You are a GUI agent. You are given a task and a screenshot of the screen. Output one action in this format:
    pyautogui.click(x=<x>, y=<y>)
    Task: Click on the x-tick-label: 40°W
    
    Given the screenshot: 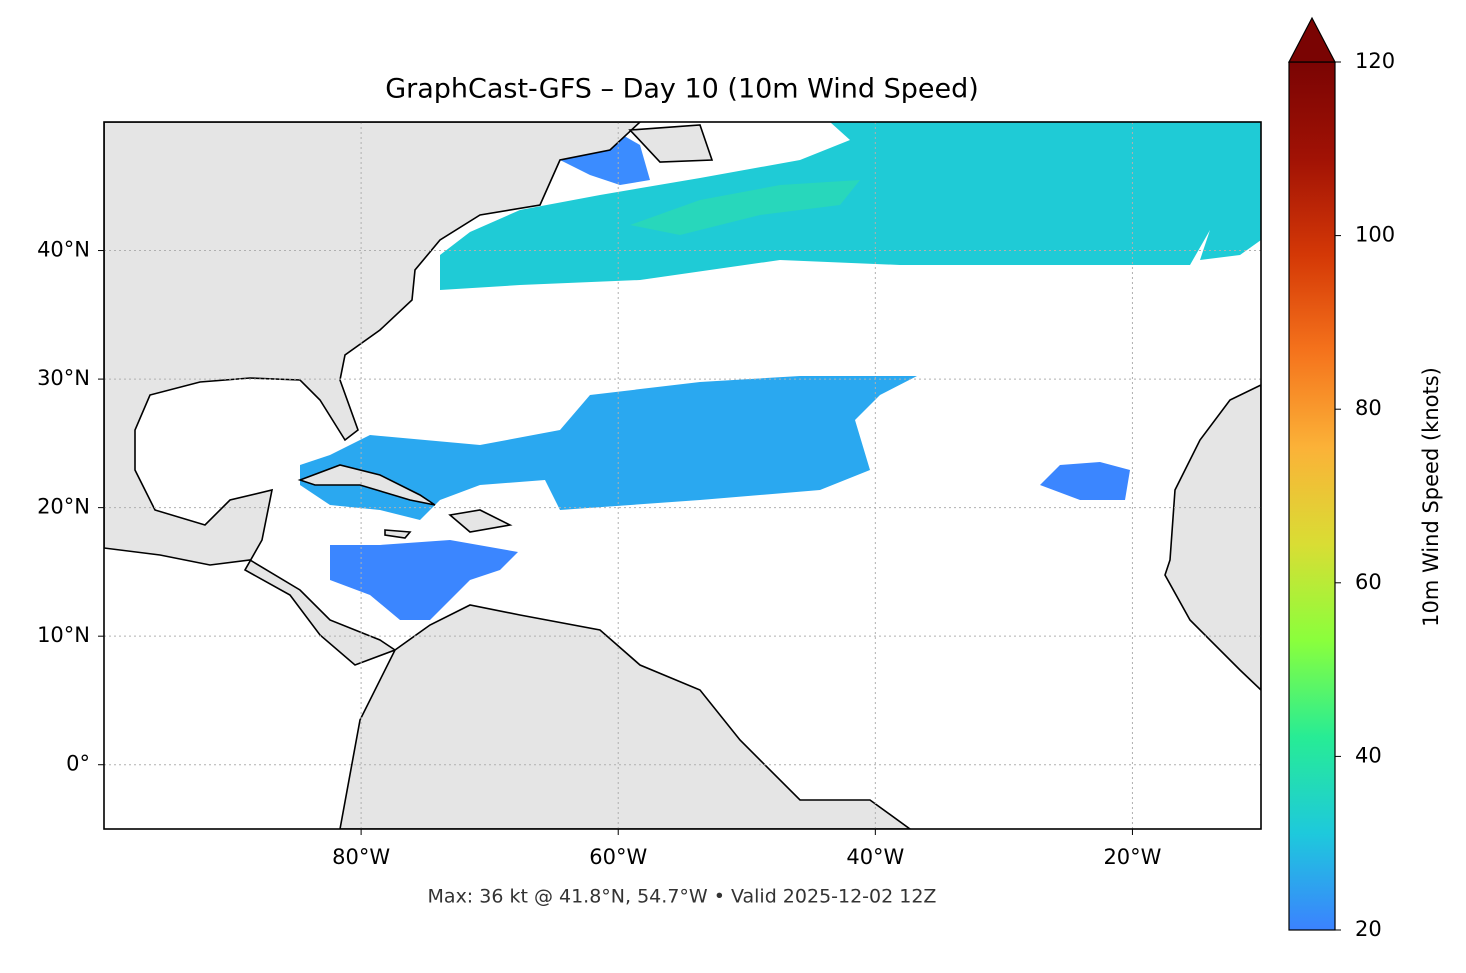 What is the action you would take?
    pyautogui.click(x=875, y=857)
    